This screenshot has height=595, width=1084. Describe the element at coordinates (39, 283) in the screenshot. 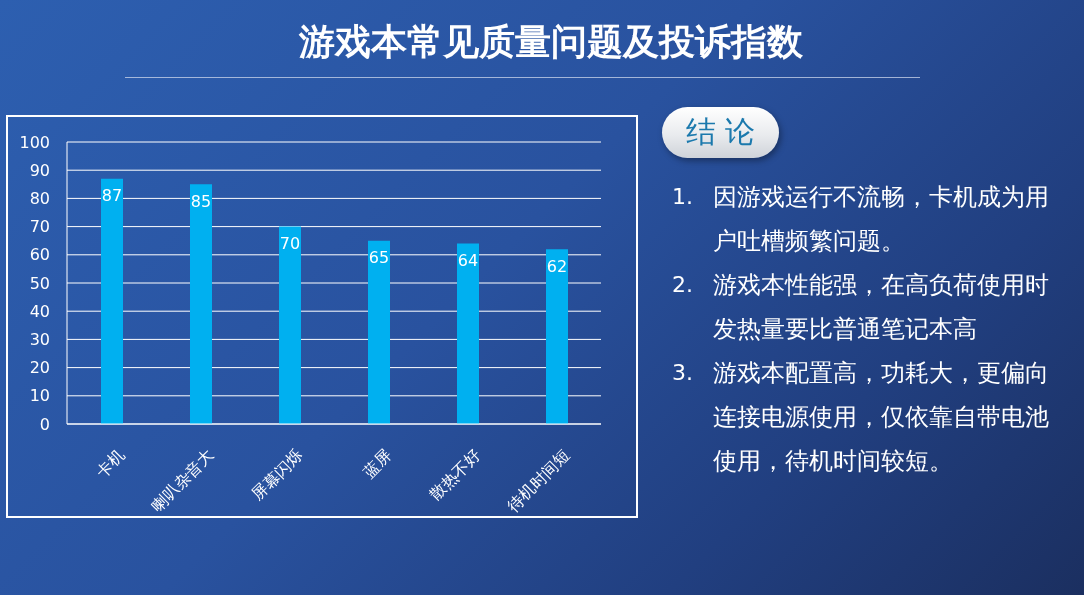

I see `y-tick-label: 50` at that location.